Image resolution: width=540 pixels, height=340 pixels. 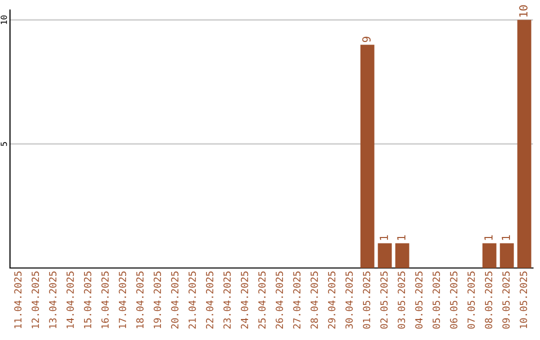 What do you see at coordinates (402, 300) in the screenshot?
I see `x-tick-label: 03.05.2025` at bounding box center [402, 300].